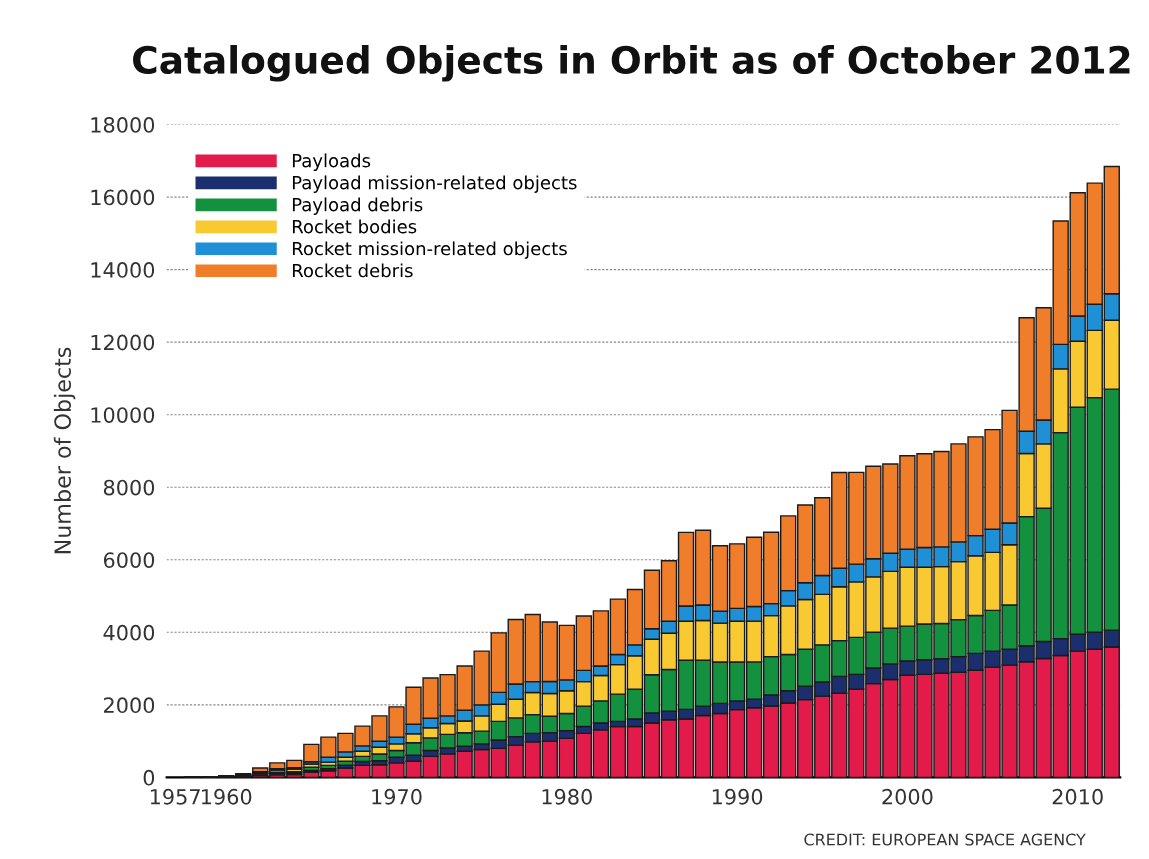  What do you see at coordinates (149, 777) in the screenshot?
I see `y-tick-label: 0` at bounding box center [149, 777].